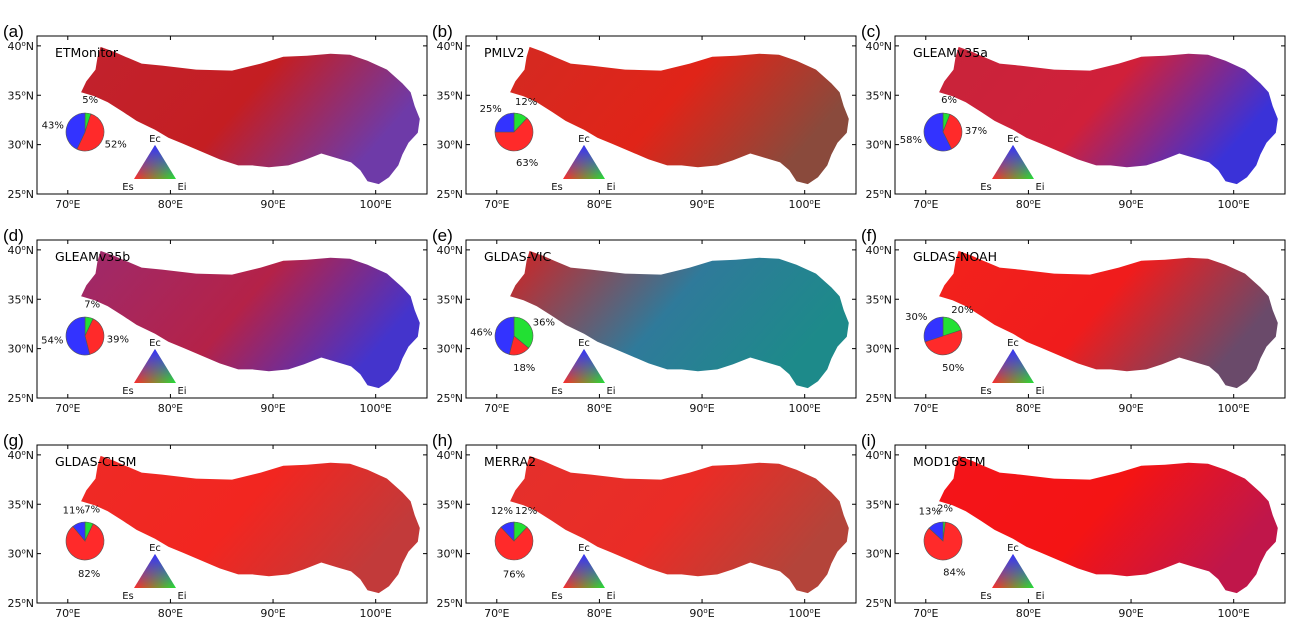 The height and width of the screenshot is (622, 1294). What do you see at coordinates (118, 340) in the screenshot?
I see `pie-label-Es: 39%` at bounding box center [118, 340].